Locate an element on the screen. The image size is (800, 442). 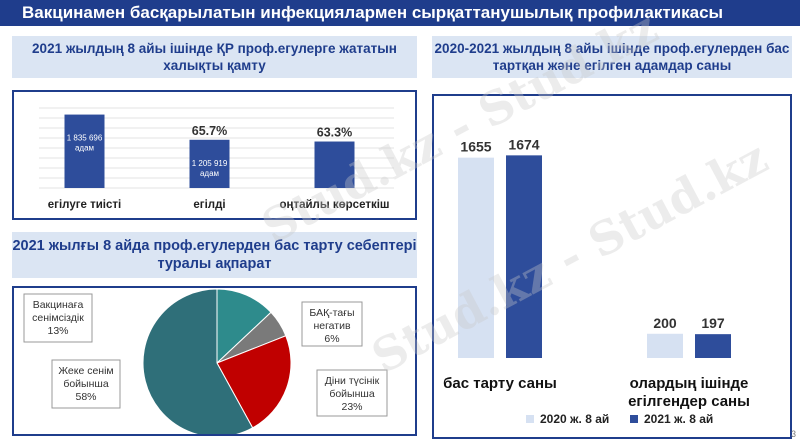
bar-percent-label: 65.7% is located at coordinates (209, 131).